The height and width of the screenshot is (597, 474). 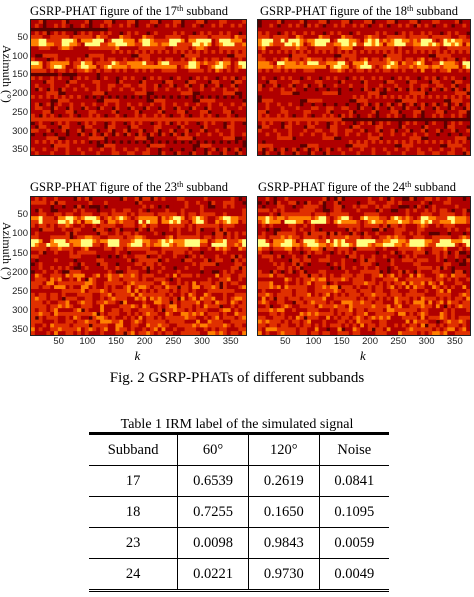 What do you see at coordinates (283, 449) in the screenshot?
I see `header-120: 120°` at bounding box center [283, 449].